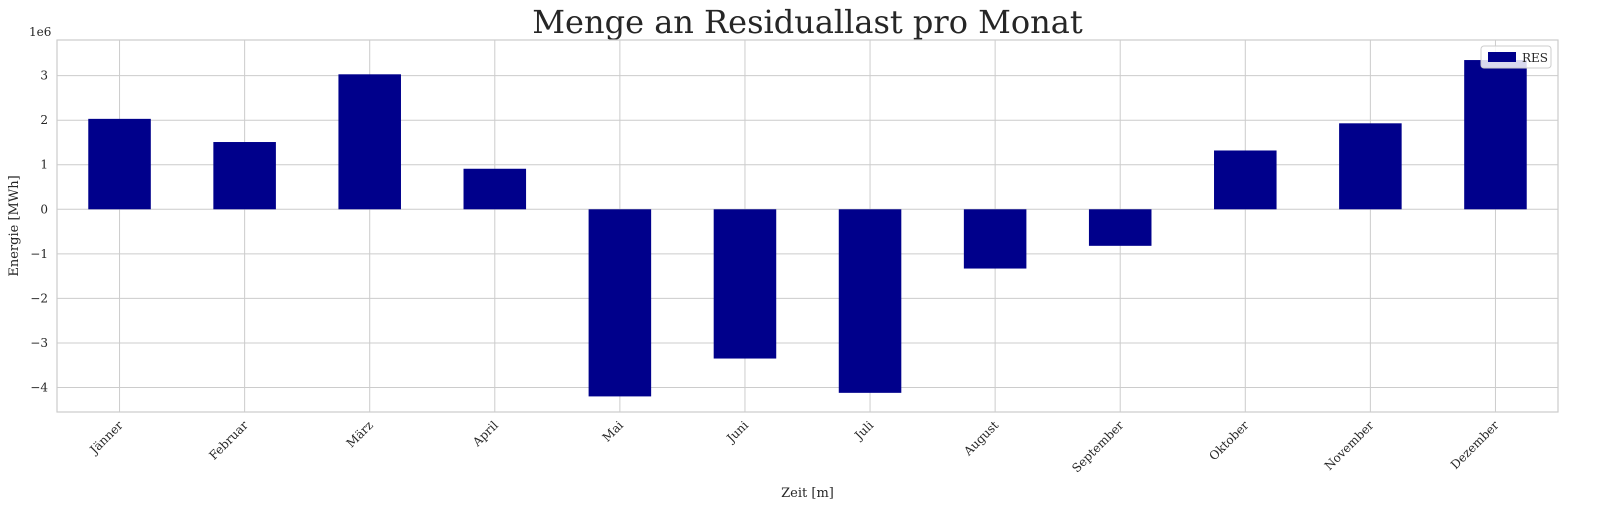  Describe the element at coordinates (14, 225) in the screenshot. I see `y-axis-label: Energie [MWh]` at that location.